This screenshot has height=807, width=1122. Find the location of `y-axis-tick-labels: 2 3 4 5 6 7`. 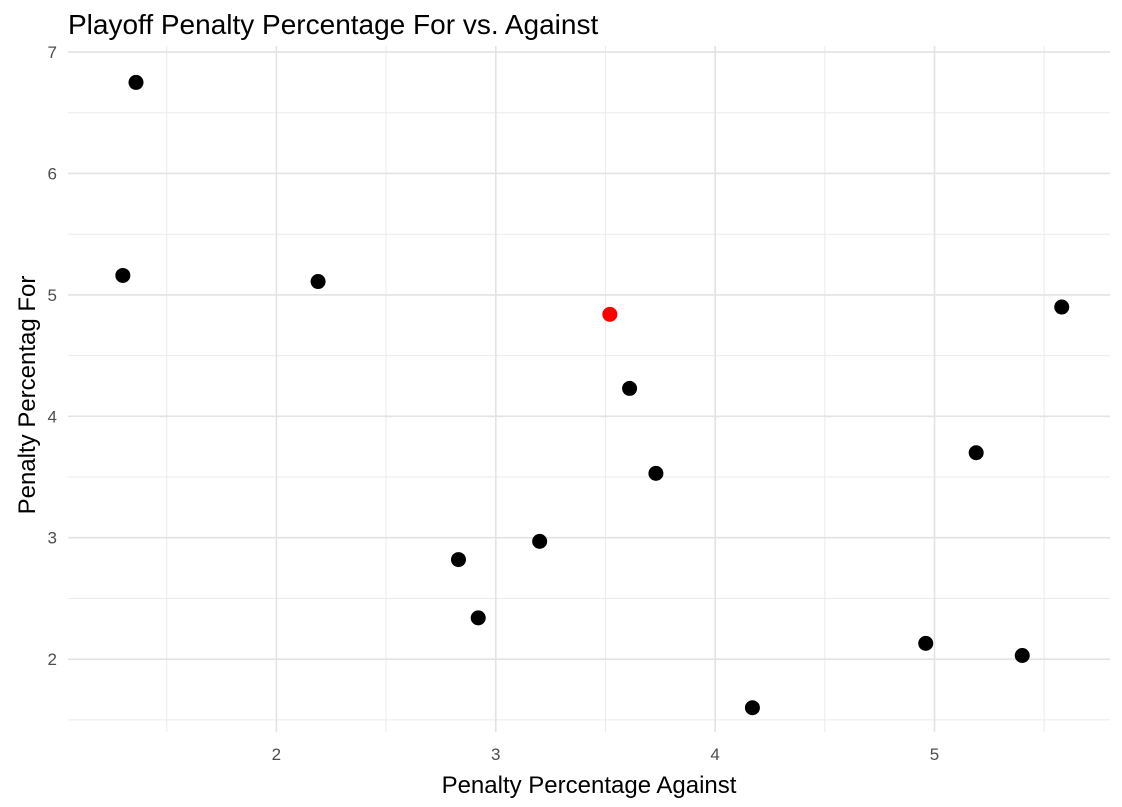

y-axis-tick-labels: 2 3 4 5 6 7 is located at coordinates (52, 356).